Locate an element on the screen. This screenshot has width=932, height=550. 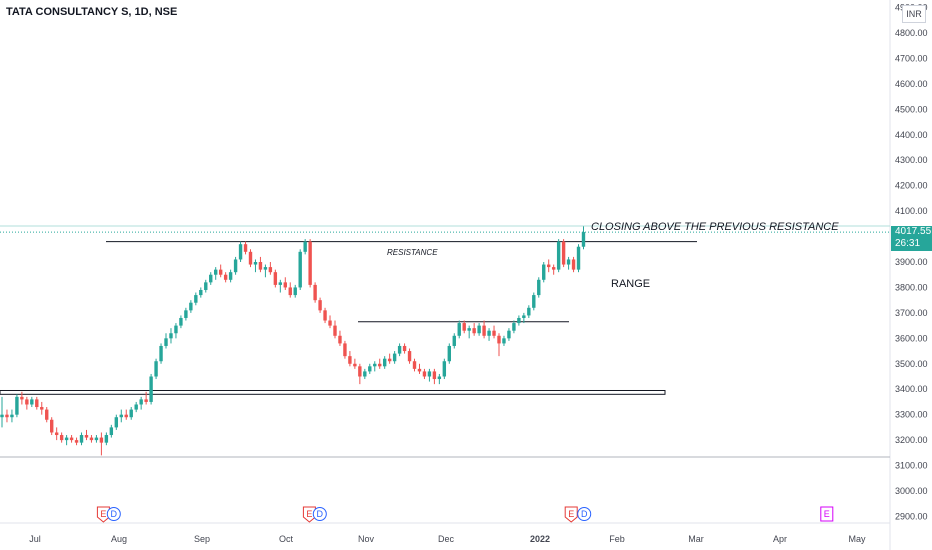
support-zone-box is located at coordinates (333, 392).